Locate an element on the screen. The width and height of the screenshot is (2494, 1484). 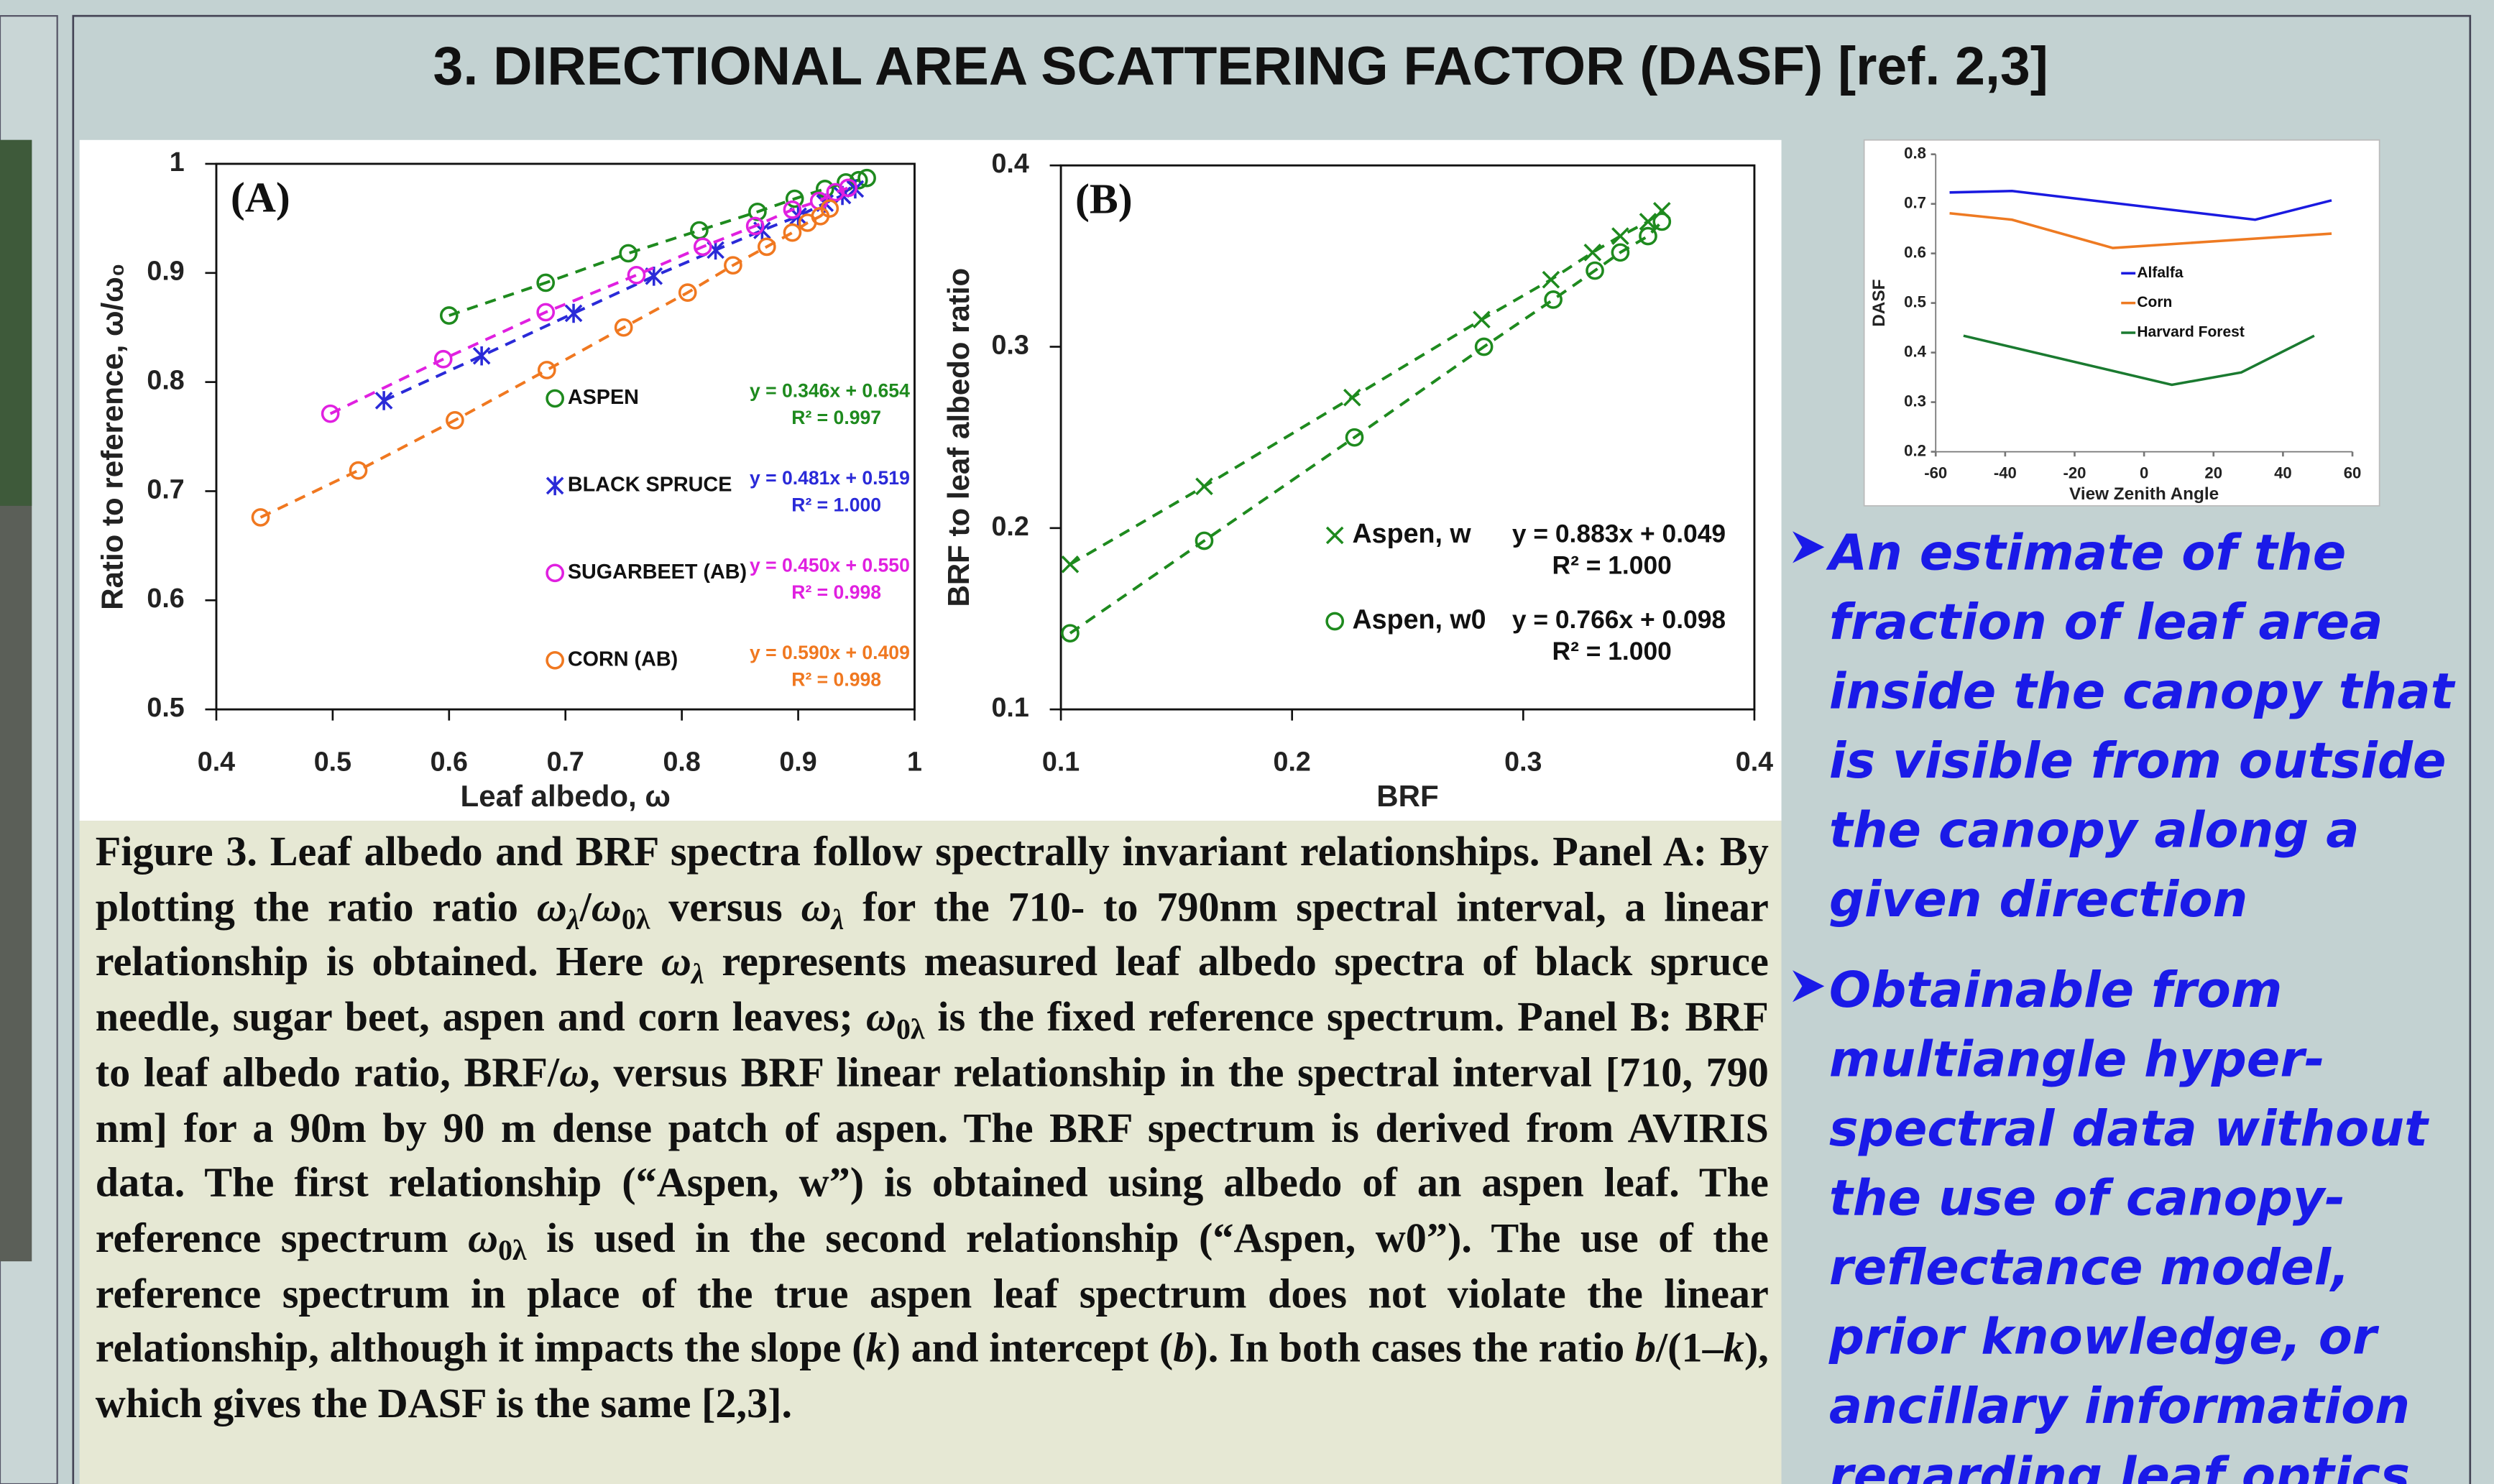
bullet-line: An estimate of the is located at coordinates (2086, 552).